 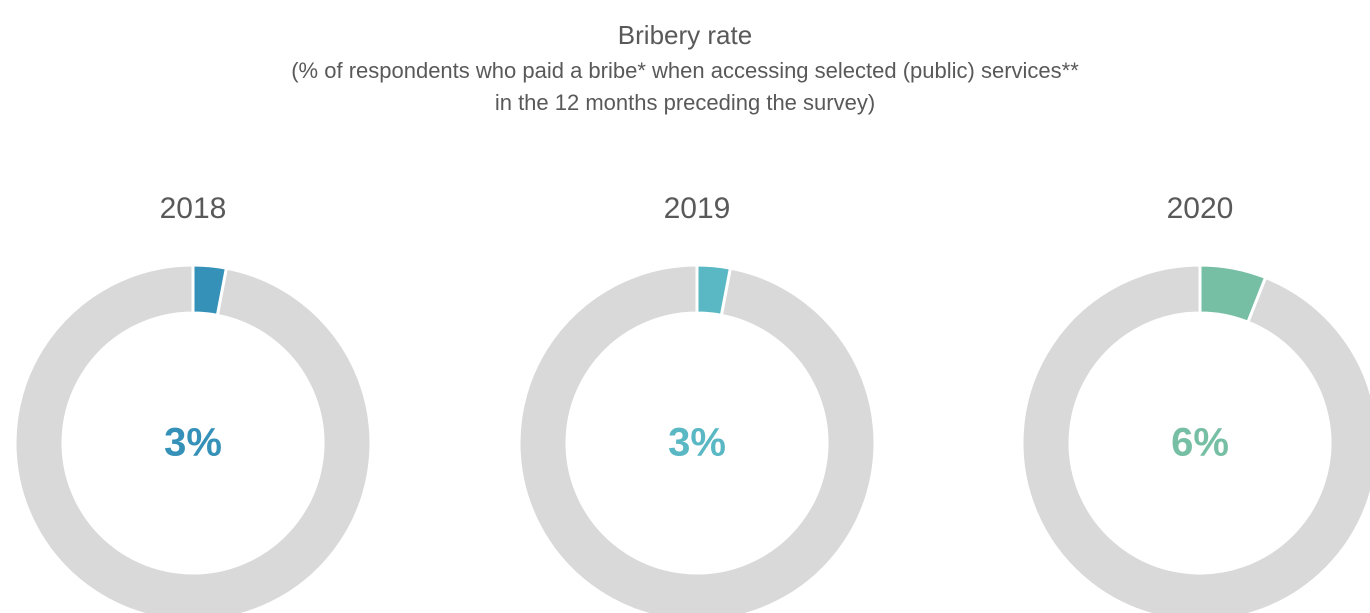 What do you see at coordinates (685, 102) in the screenshot?
I see `chart-subtitle: in the 12 months preceding the survey)` at bounding box center [685, 102].